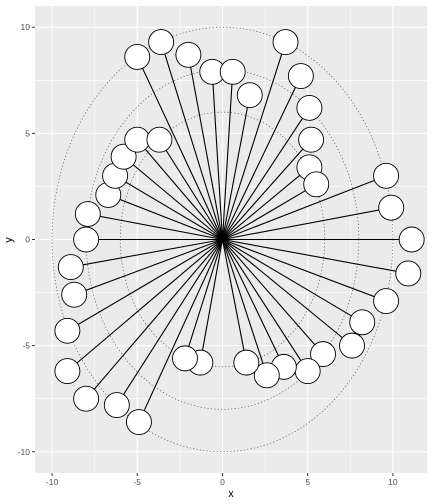 Image resolution: width=432 pixels, height=504 pixels. I want to click on x-axis-ticks: -10 -5 0 5 10, so click(222, 480).